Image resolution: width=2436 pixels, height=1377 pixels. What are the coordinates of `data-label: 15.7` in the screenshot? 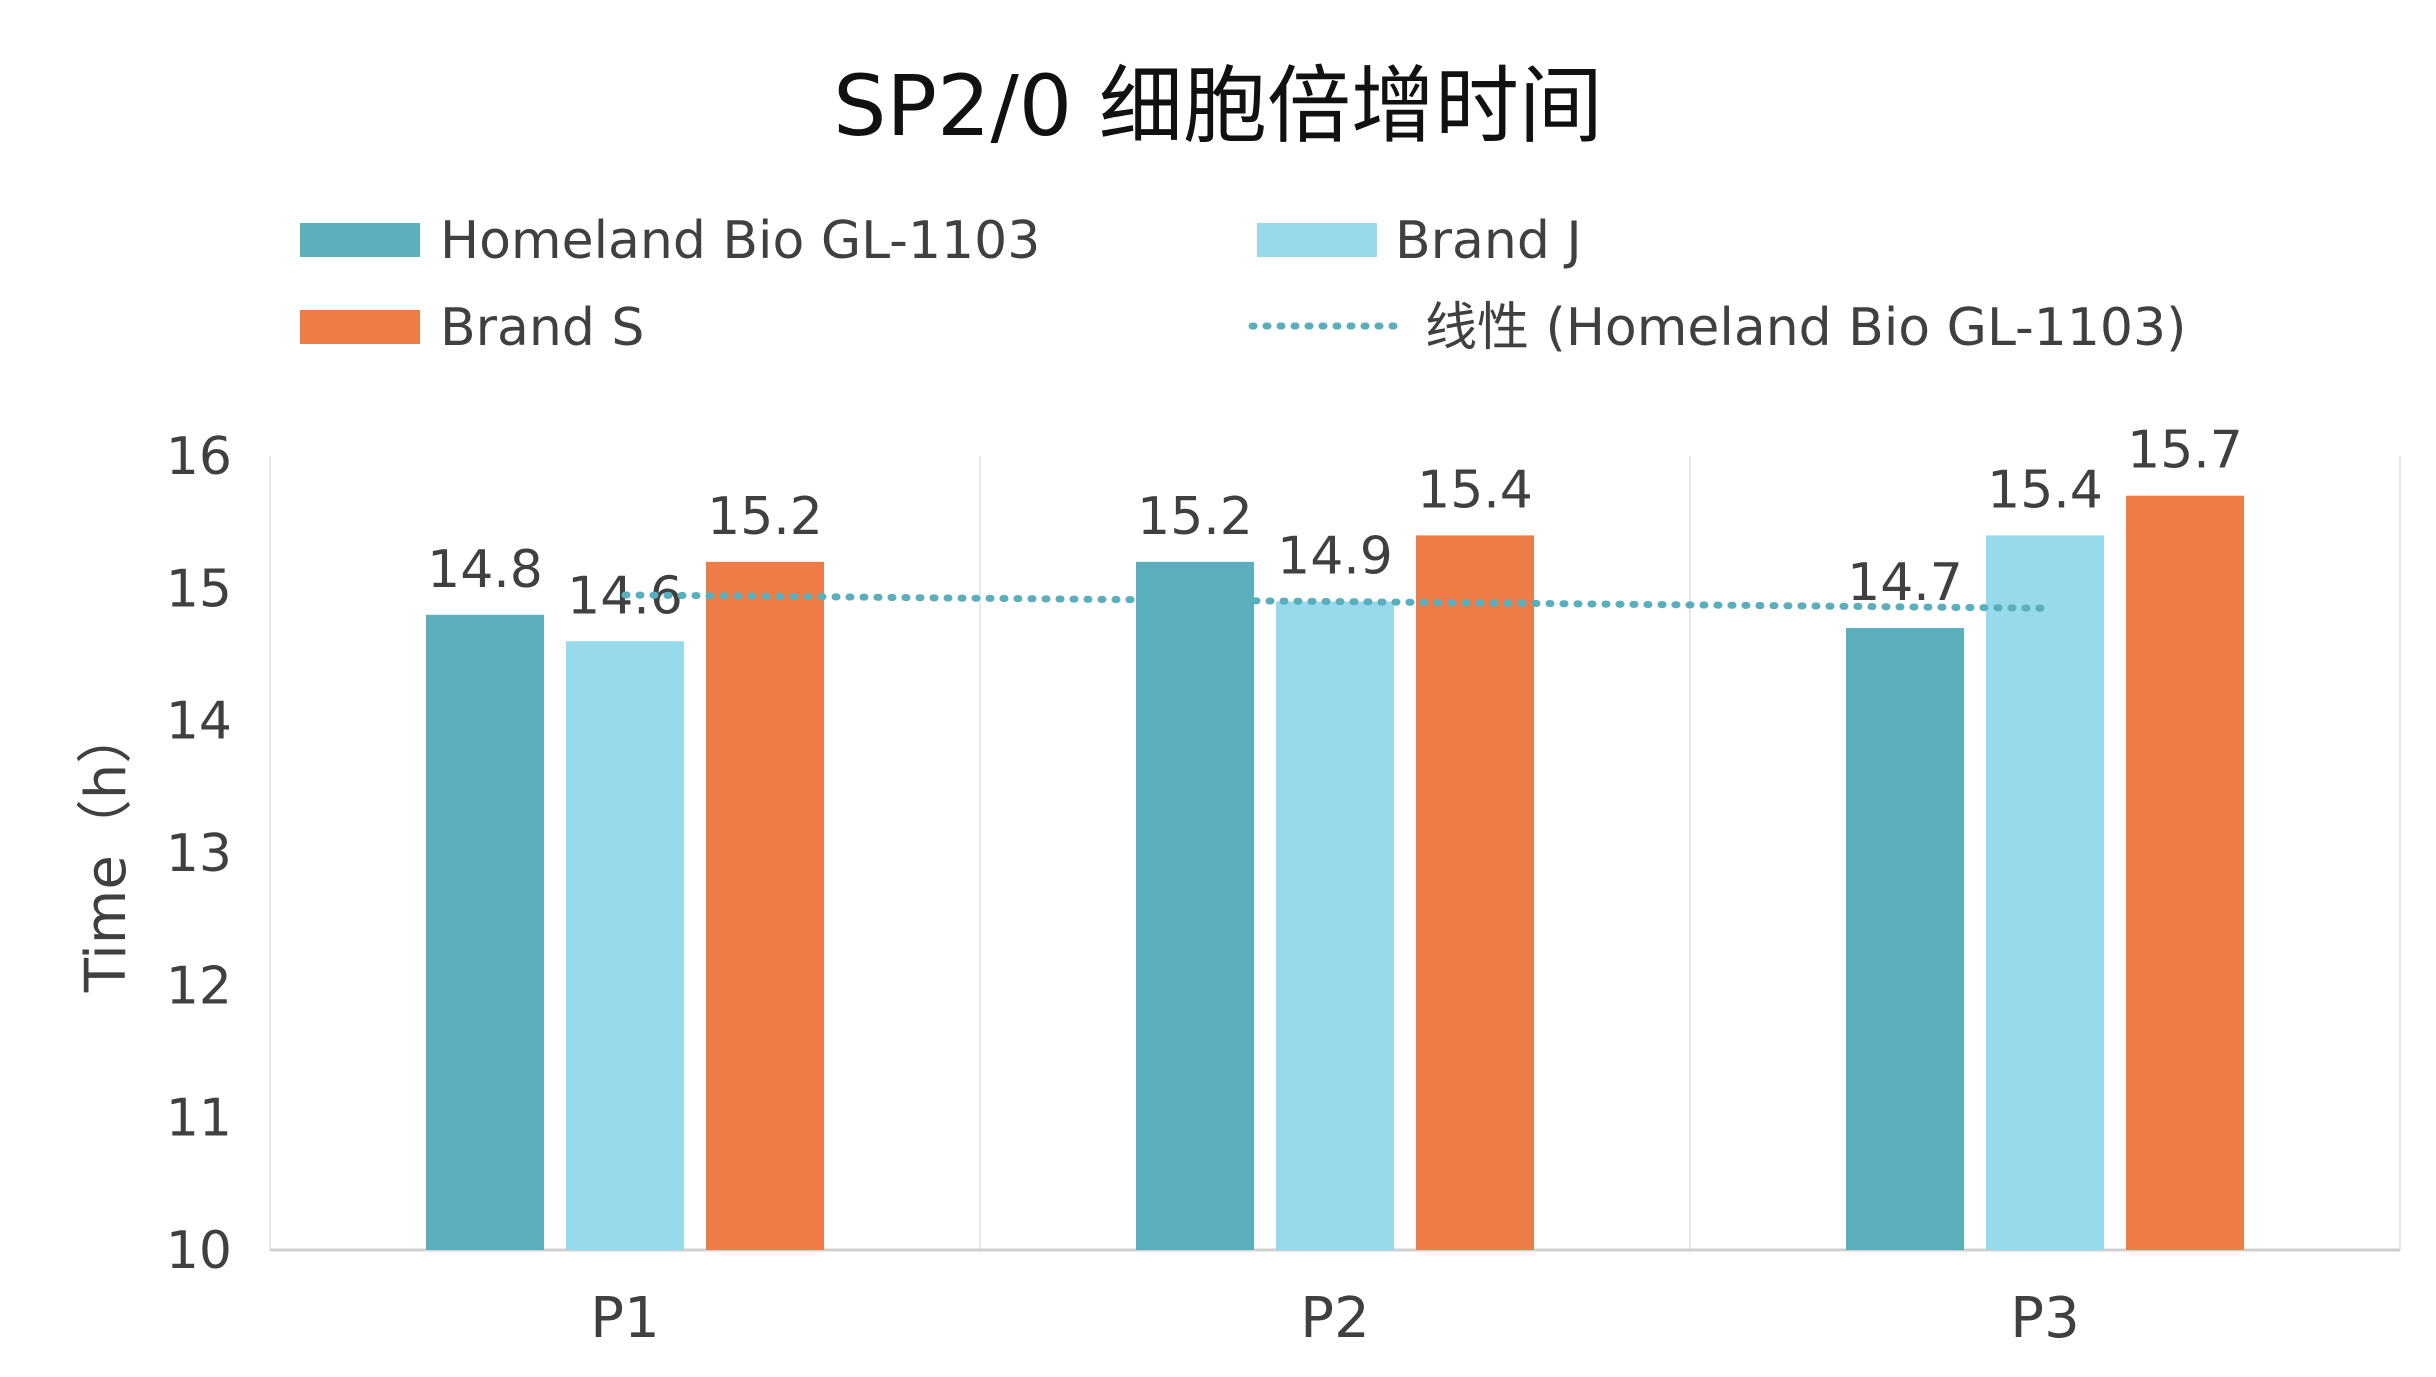 It's located at (2185, 451).